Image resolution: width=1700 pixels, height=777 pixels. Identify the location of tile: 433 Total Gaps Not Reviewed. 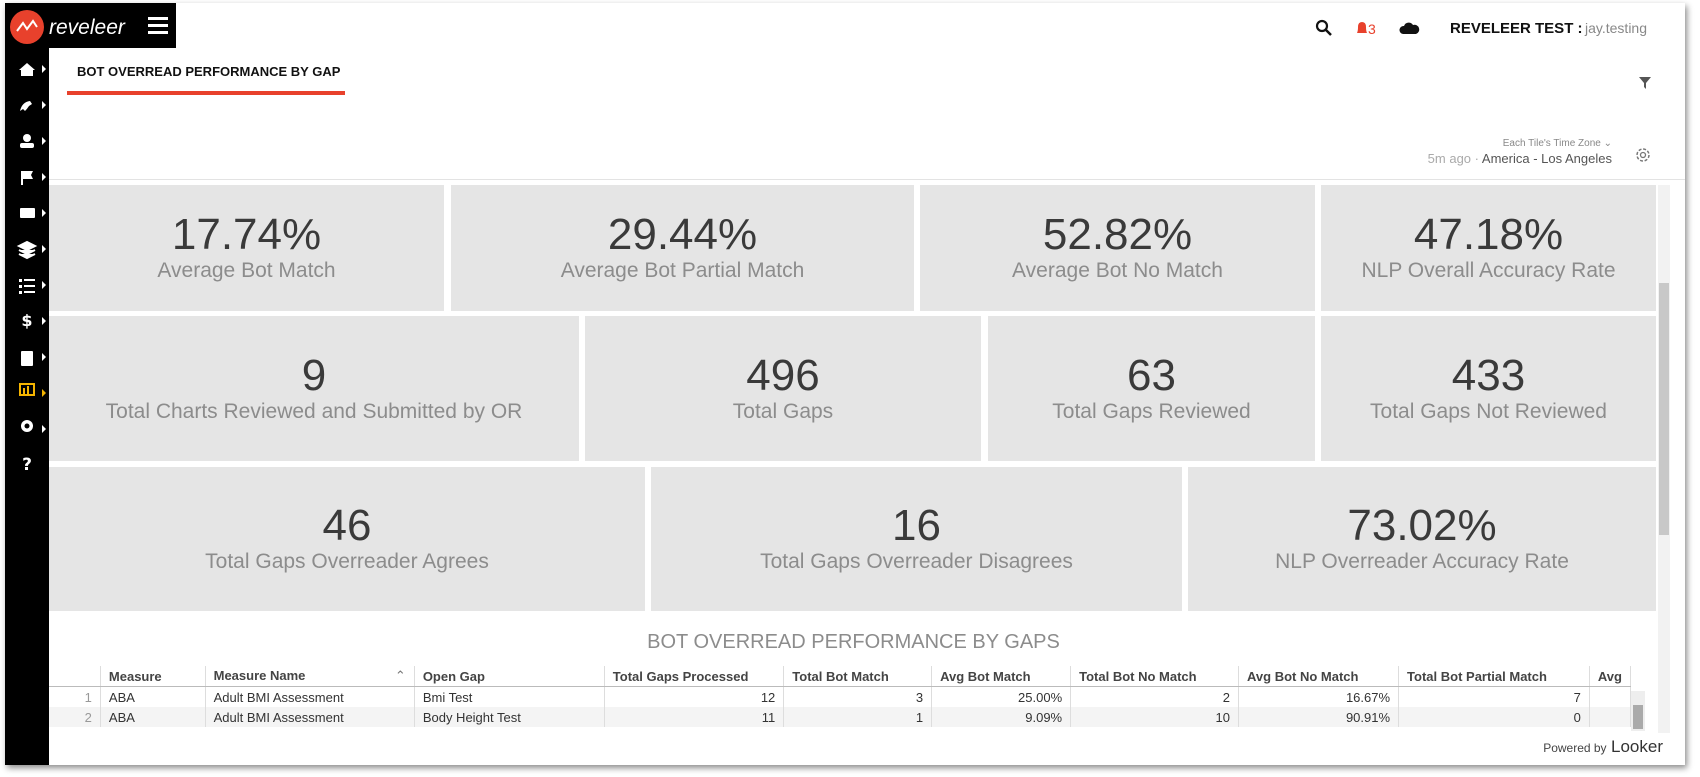
(1488, 388).